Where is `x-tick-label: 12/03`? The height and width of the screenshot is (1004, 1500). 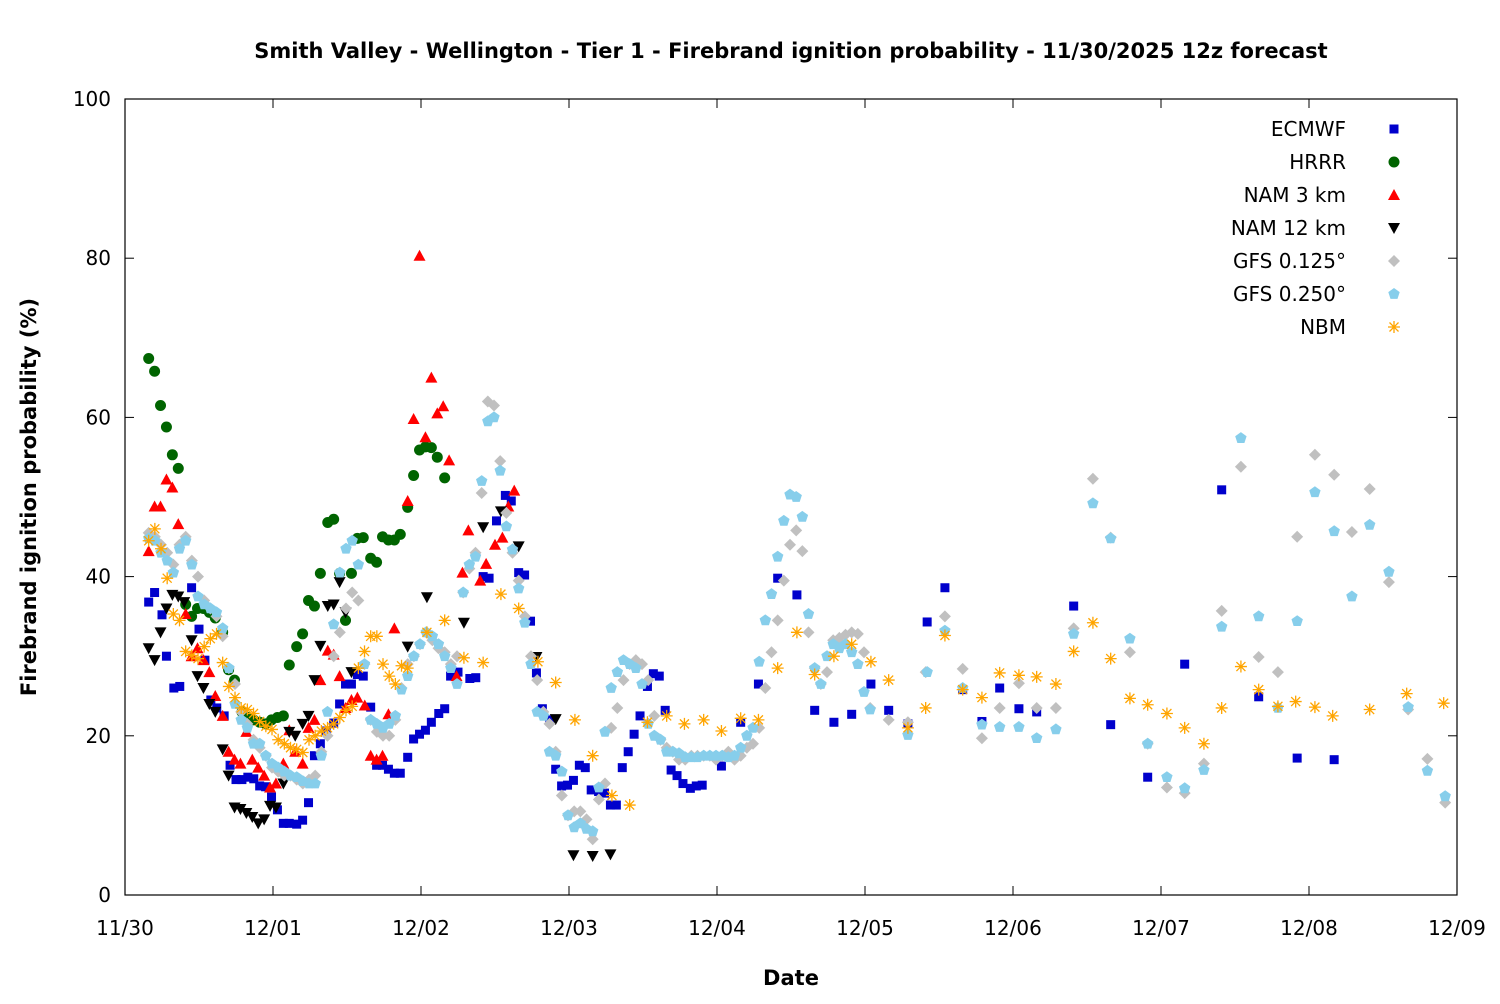
x-tick-label: 12/03 is located at coordinates (569, 928).